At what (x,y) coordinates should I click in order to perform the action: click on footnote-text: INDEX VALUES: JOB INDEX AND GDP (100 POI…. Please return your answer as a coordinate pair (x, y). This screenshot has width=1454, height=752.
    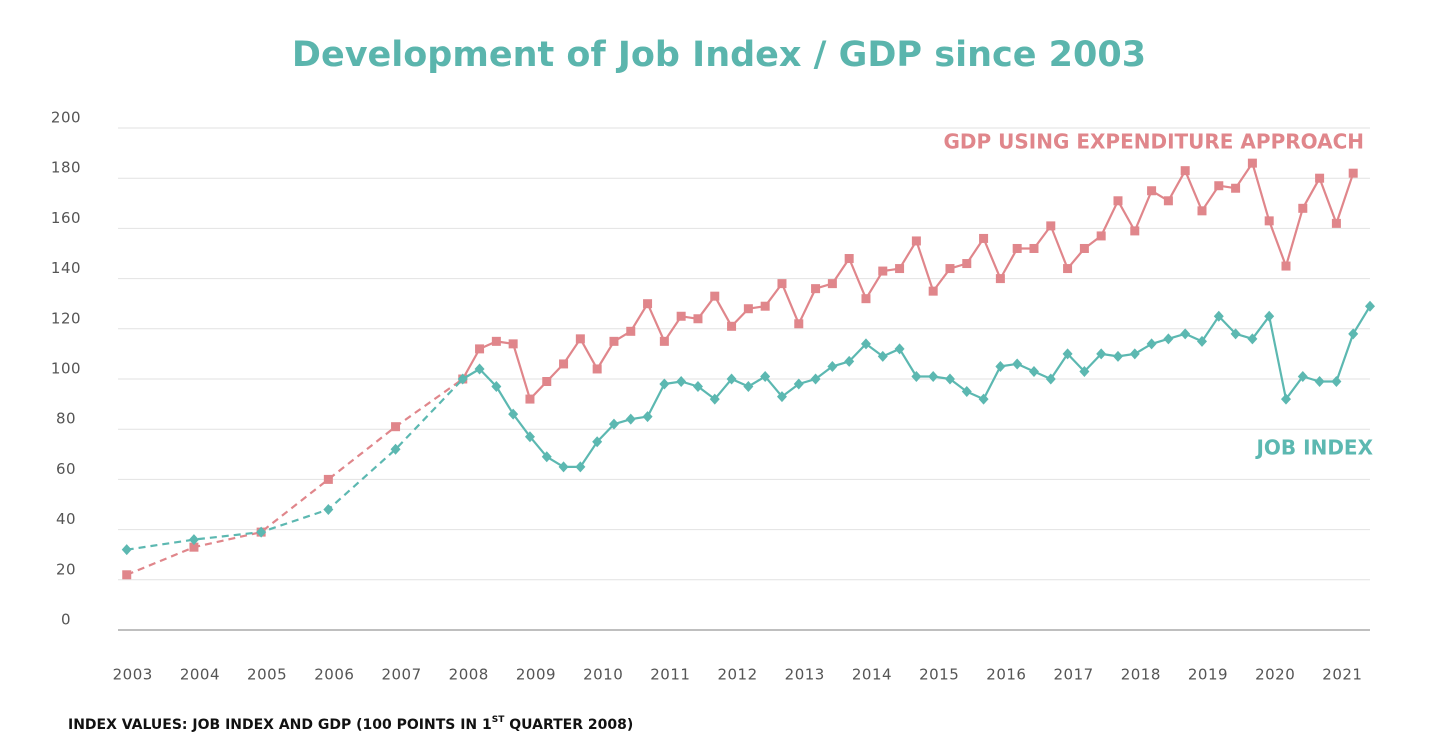
    Looking at the image, I should click on (280, 725).